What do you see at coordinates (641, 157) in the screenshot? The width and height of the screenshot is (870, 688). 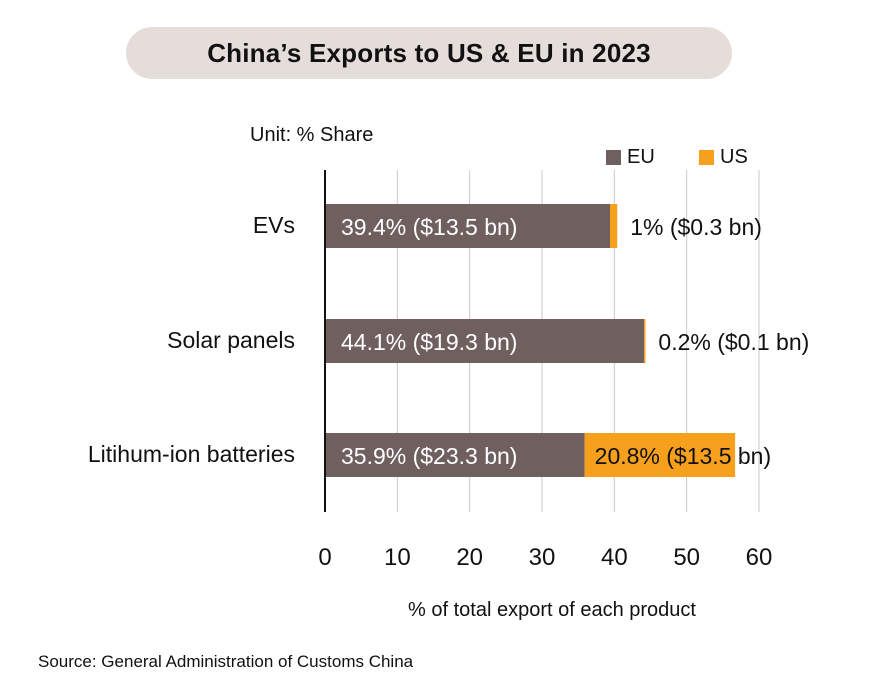 I see `legend-label-eu: EU` at bounding box center [641, 157].